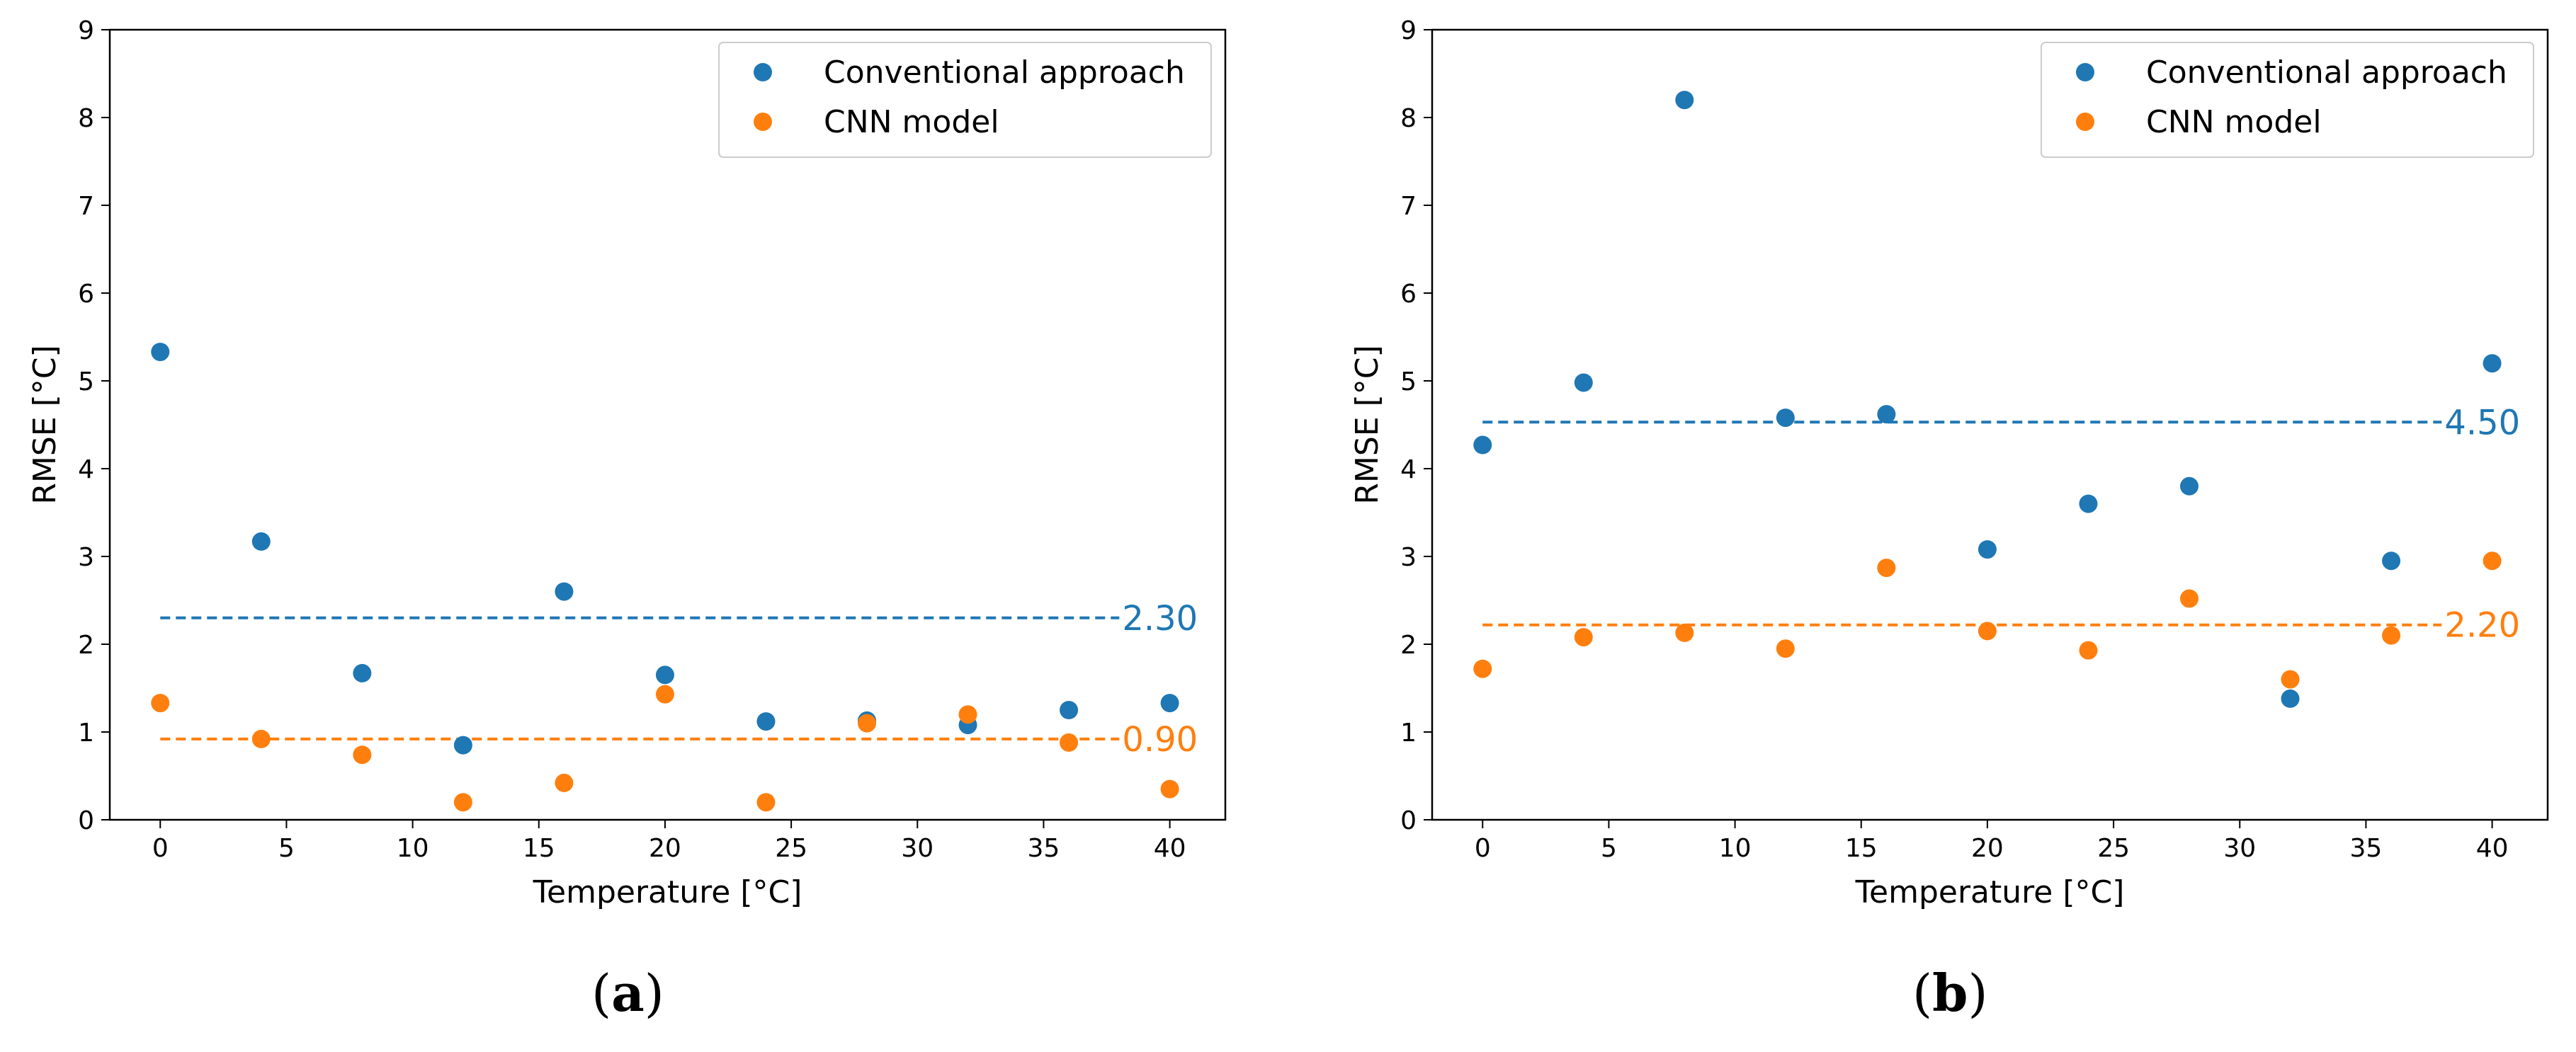 This screenshot has height=1052, width=2576. I want to click on mean-label-cnn: 2.20, so click(2482, 626).